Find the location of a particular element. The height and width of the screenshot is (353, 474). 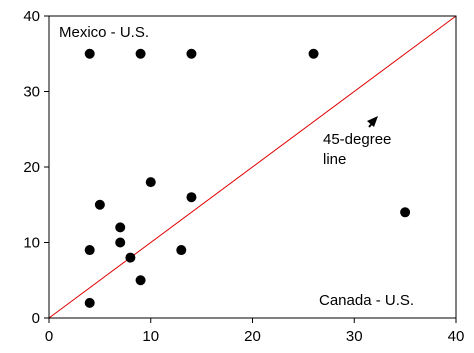

annotation-mexico-us: Mexico - U.S. is located at coordinates (104, 32).